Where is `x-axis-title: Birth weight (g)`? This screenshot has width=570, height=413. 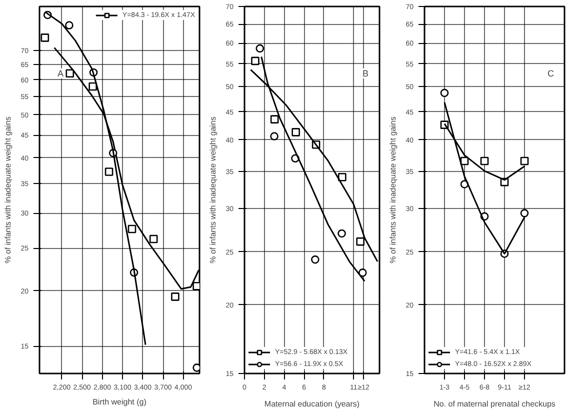
x-axis-title: Birth weight (g) is located at coordinates (119, 402).